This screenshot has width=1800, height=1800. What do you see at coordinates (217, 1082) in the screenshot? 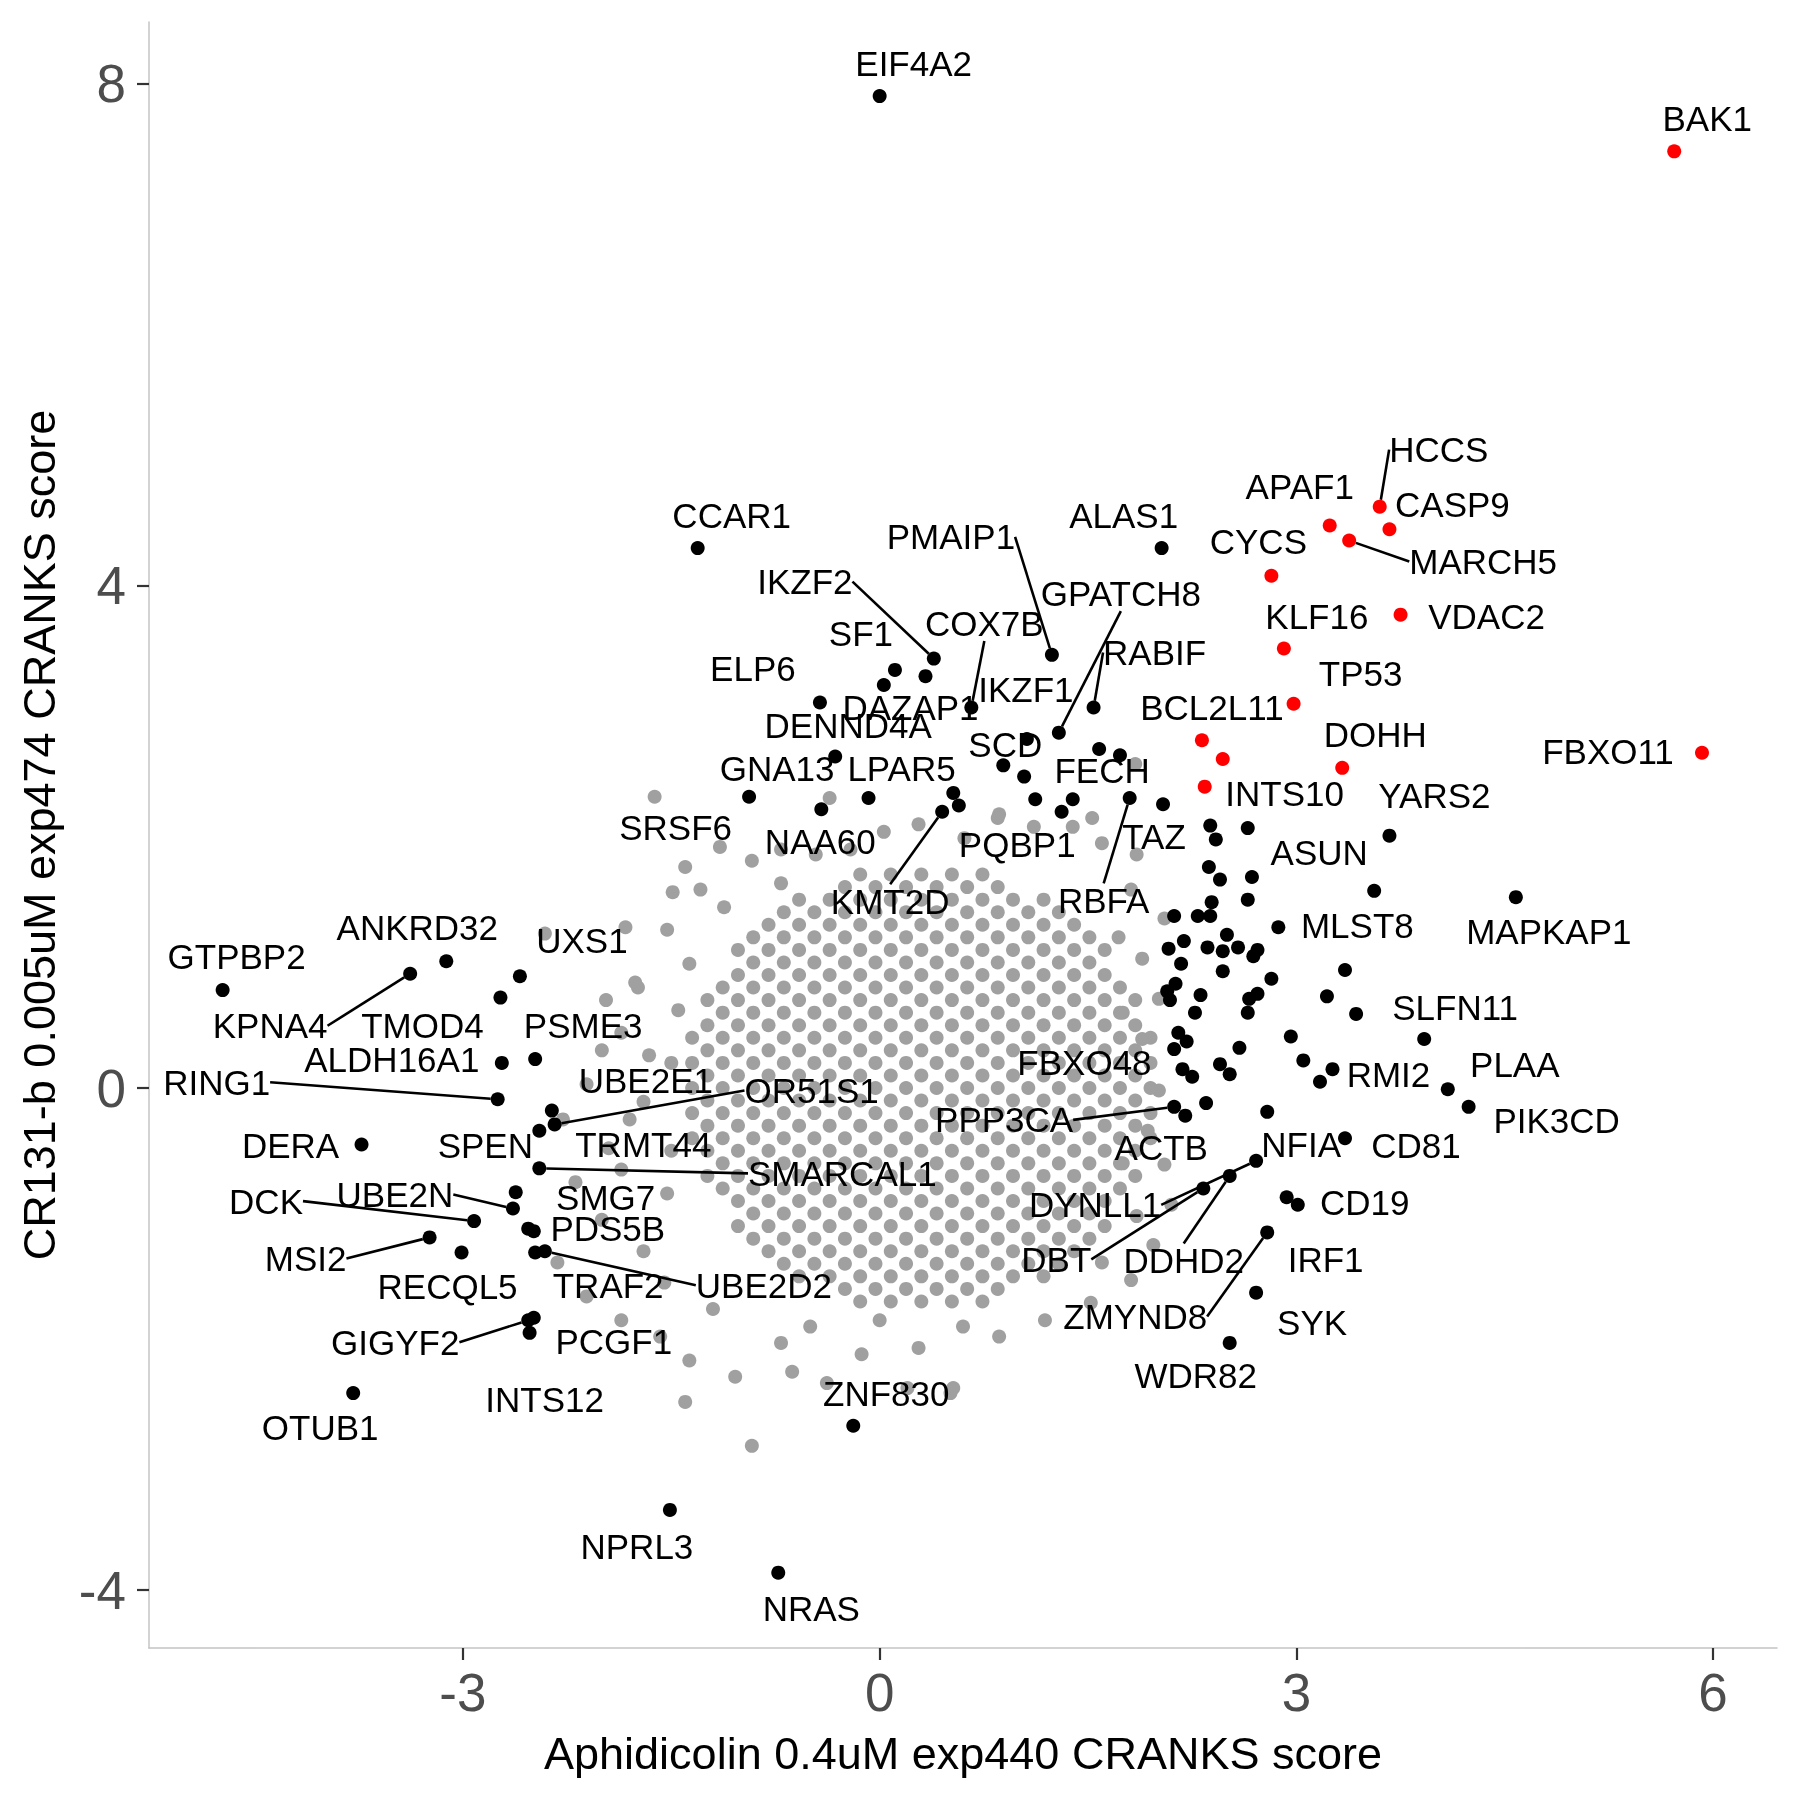
I see `annotation: RING1` at bounding box center [217, 1082].